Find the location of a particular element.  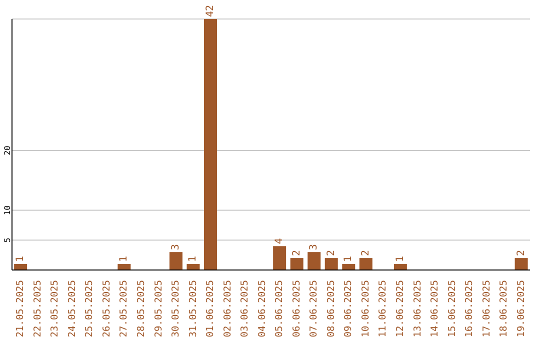

x-tick-label: 19.06.2025 is located at coordinates (521, 309).